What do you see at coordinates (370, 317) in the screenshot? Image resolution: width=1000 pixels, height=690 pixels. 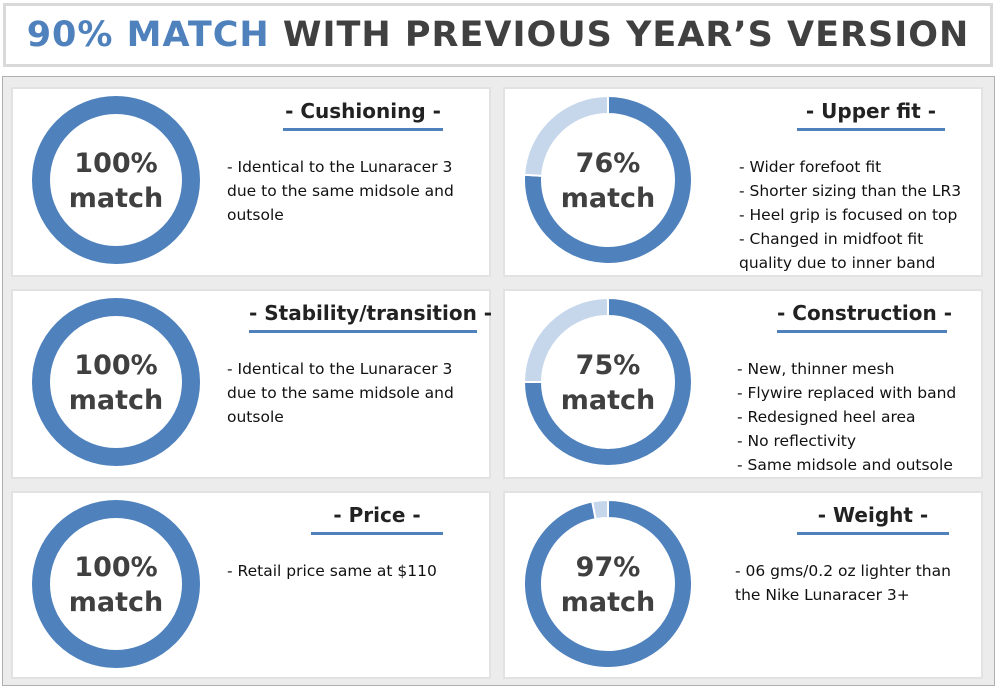 I see `card-title-stability: - Stability/transition -` at bounding box center [370, 317].